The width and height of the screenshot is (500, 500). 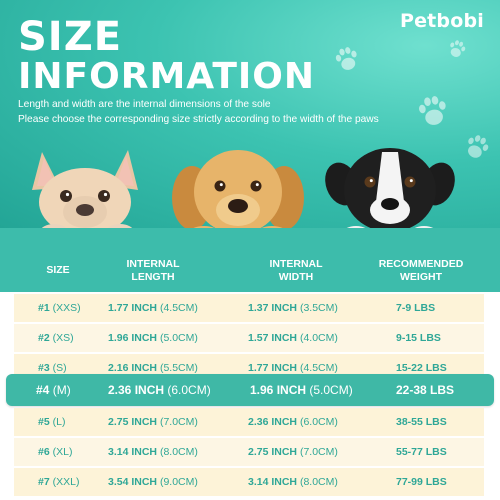 I want to click on header-size: SIZE, so click(x=58, y=270).